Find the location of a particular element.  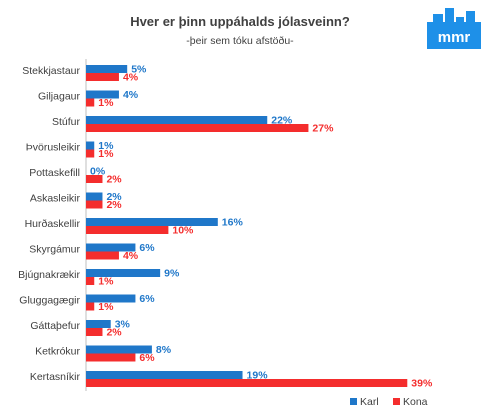

legend: Karl Kona is located at coordinates (389, 402).